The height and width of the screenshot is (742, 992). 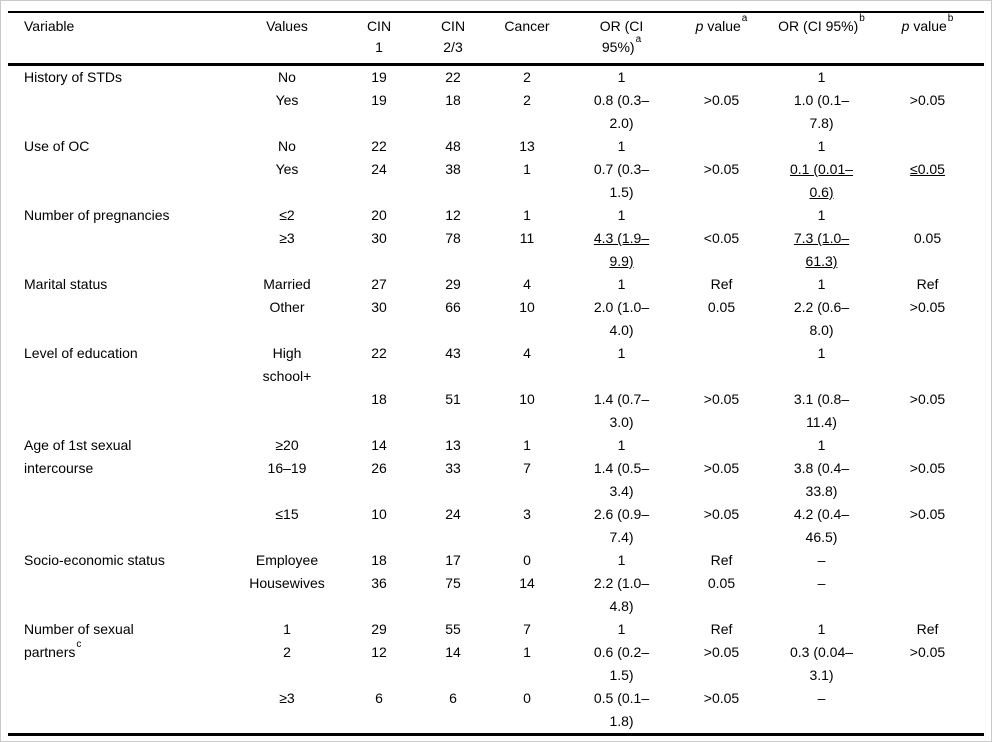 What do you see at coordinates (379, 215) in the screenshot?
I see `value-cell: 20` at bounding box center [379, 215].